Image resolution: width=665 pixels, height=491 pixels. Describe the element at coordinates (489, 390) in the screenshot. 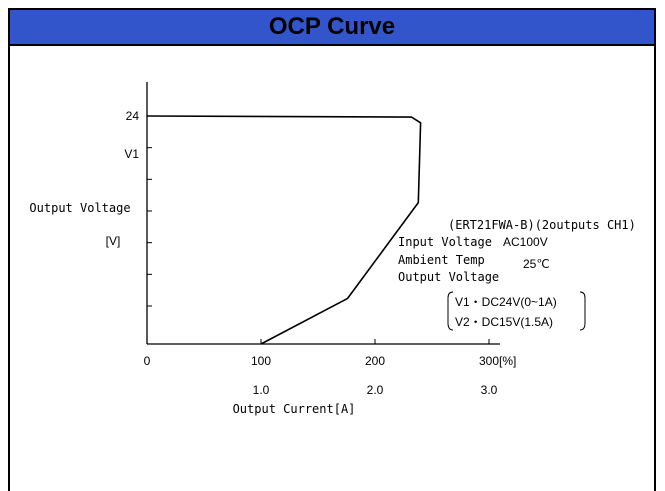

I see `x-current-label: 3.0` at that location.